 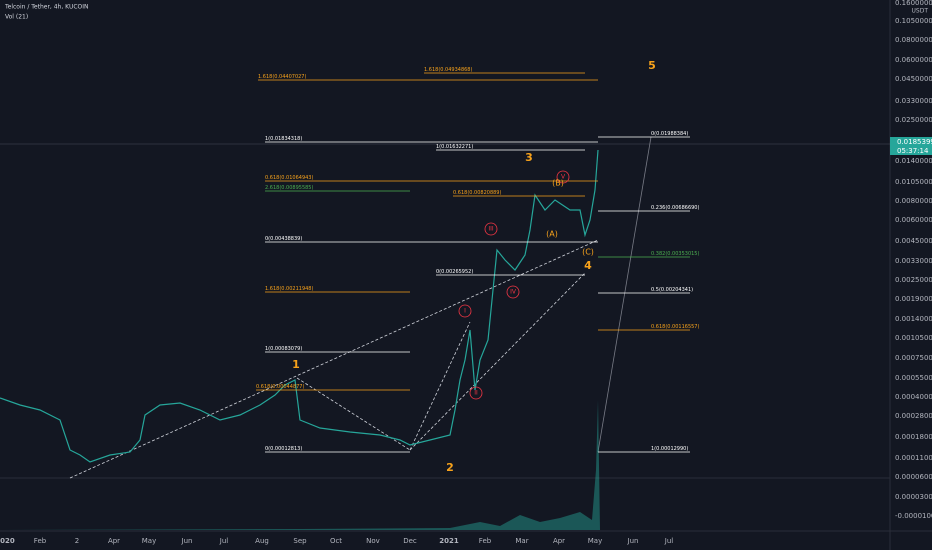 I want to click on fib-label: 0(0.00012813), so click(x=283, y=449).